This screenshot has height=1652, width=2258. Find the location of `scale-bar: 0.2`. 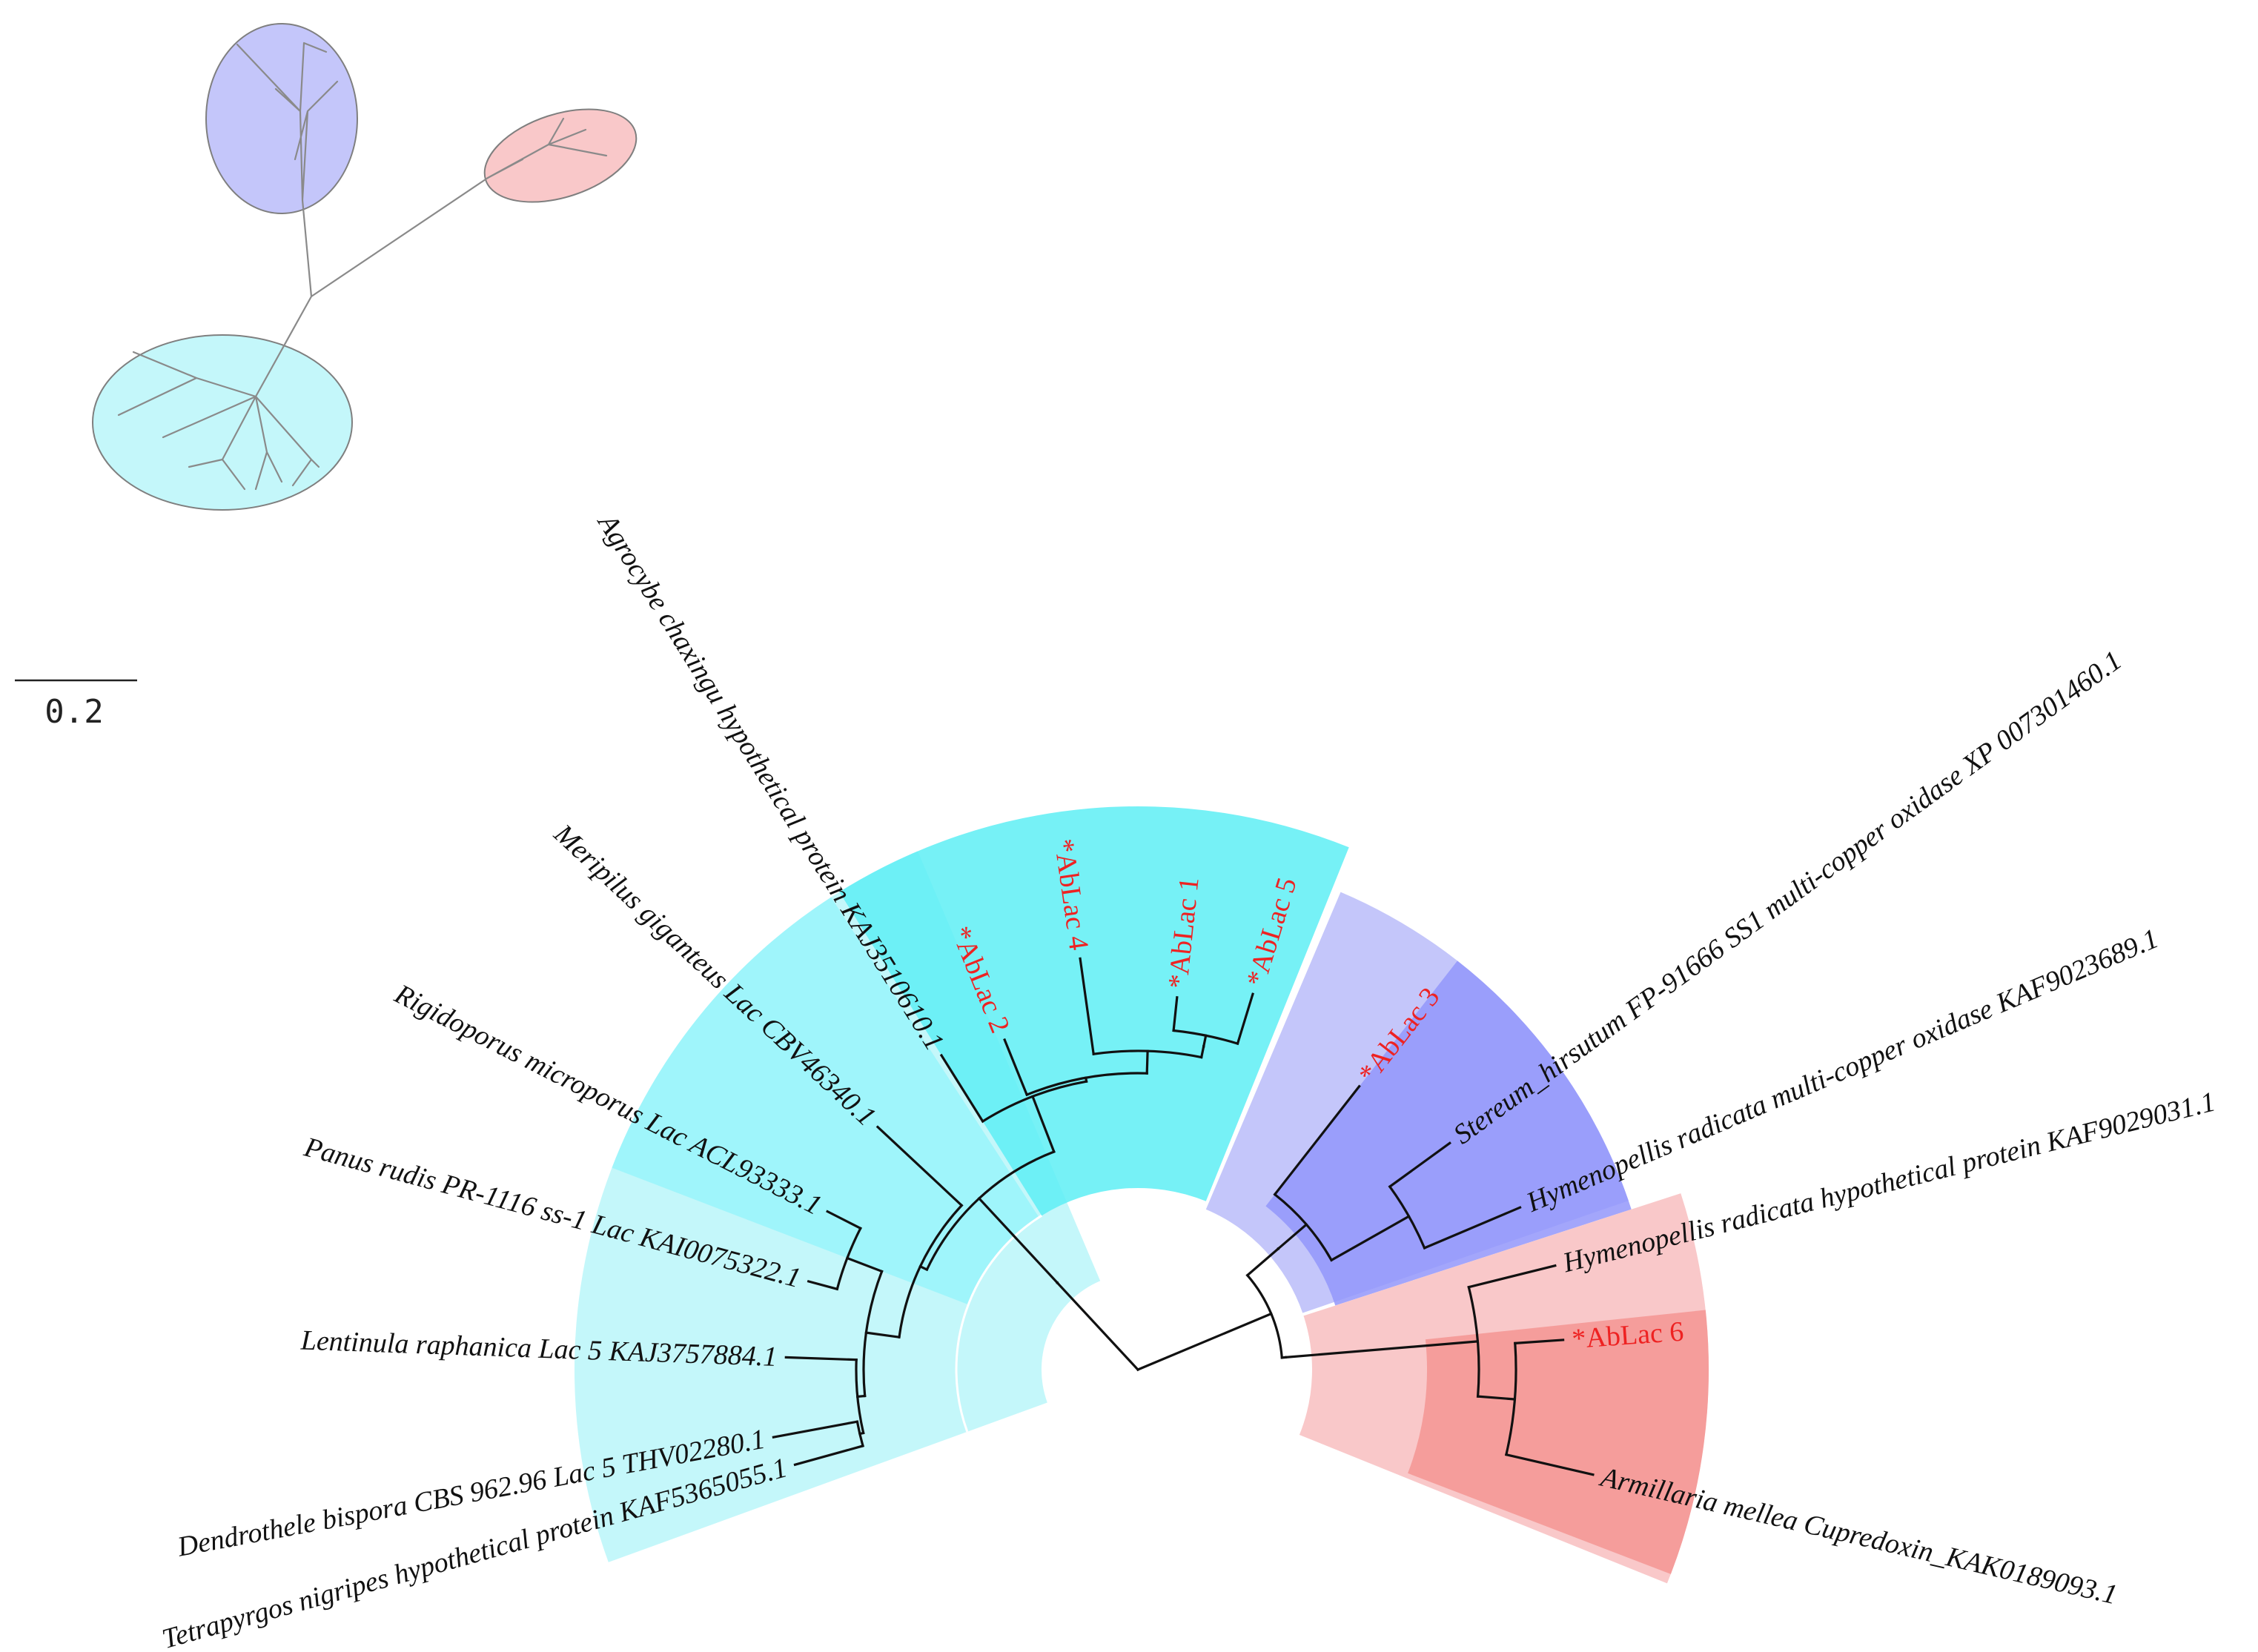

scale-bar: 0.2 is located at coordinates (76, 705).